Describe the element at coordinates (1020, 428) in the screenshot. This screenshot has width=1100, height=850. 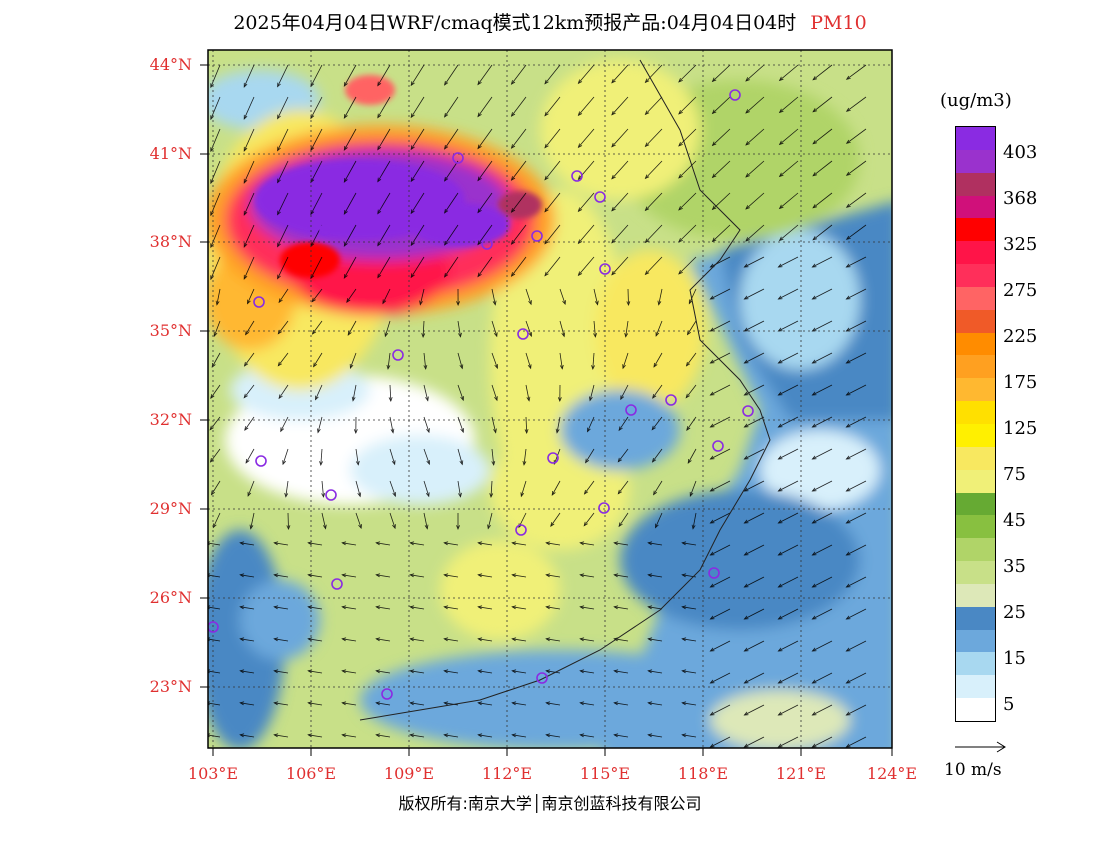
I see `colorbar-label: 125` at that location.